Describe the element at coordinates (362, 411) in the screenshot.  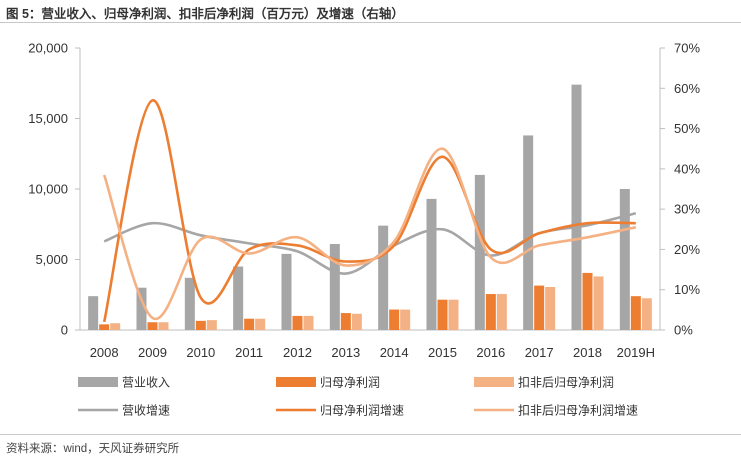
I see `legend-label: 归母净利润增速` at that location.